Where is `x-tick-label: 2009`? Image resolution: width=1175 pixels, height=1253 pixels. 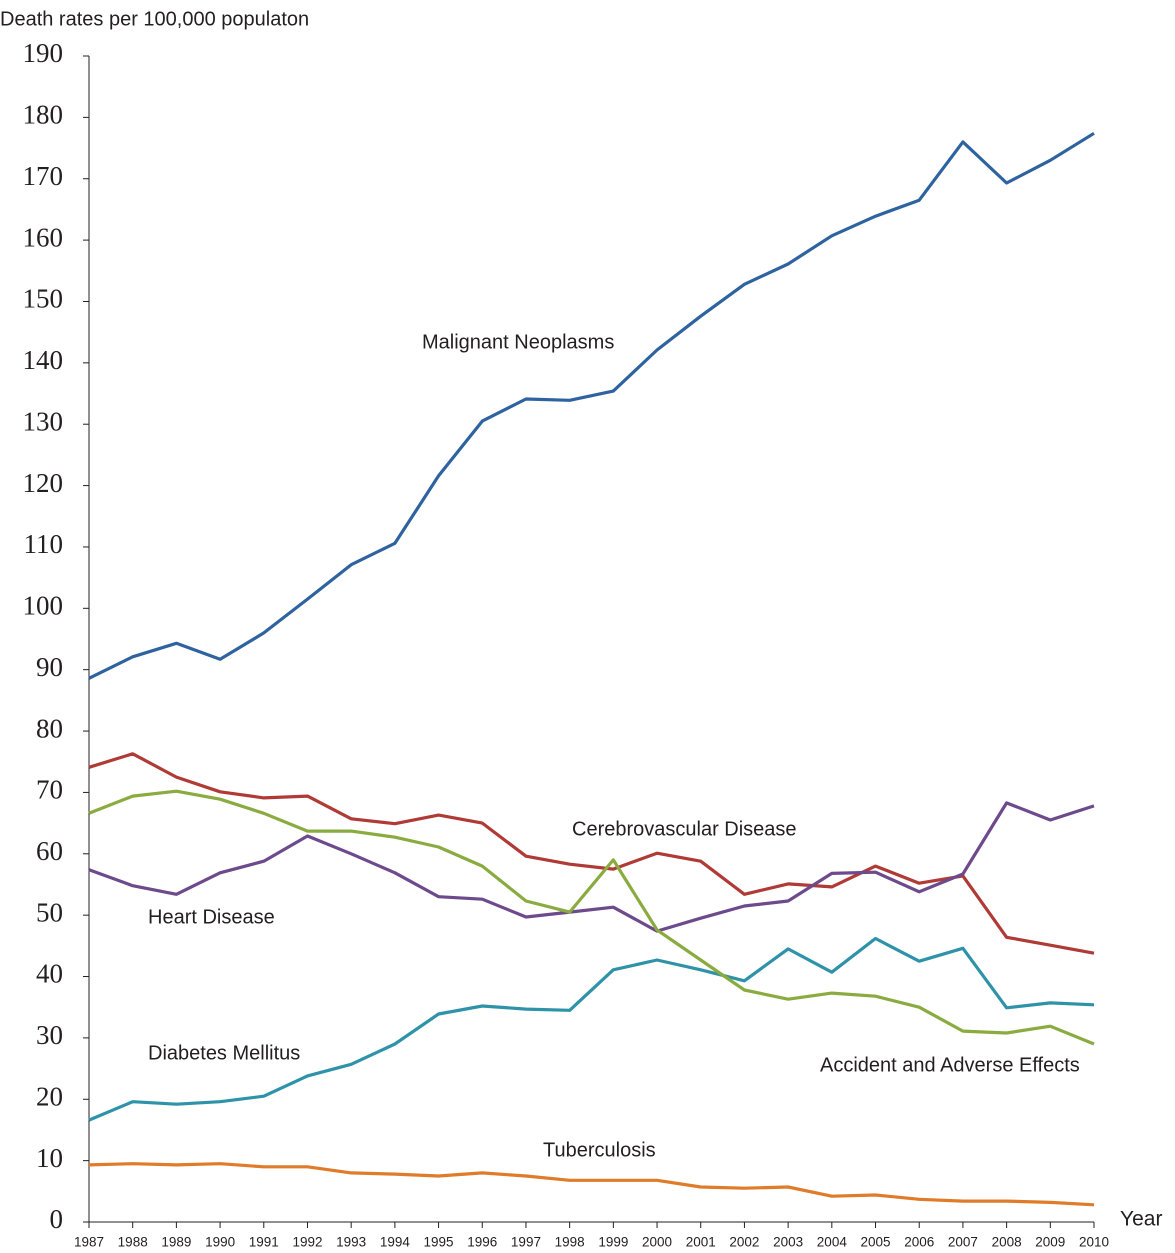
x-tick-label: 2009 is located at coordinates (1050, 1242).